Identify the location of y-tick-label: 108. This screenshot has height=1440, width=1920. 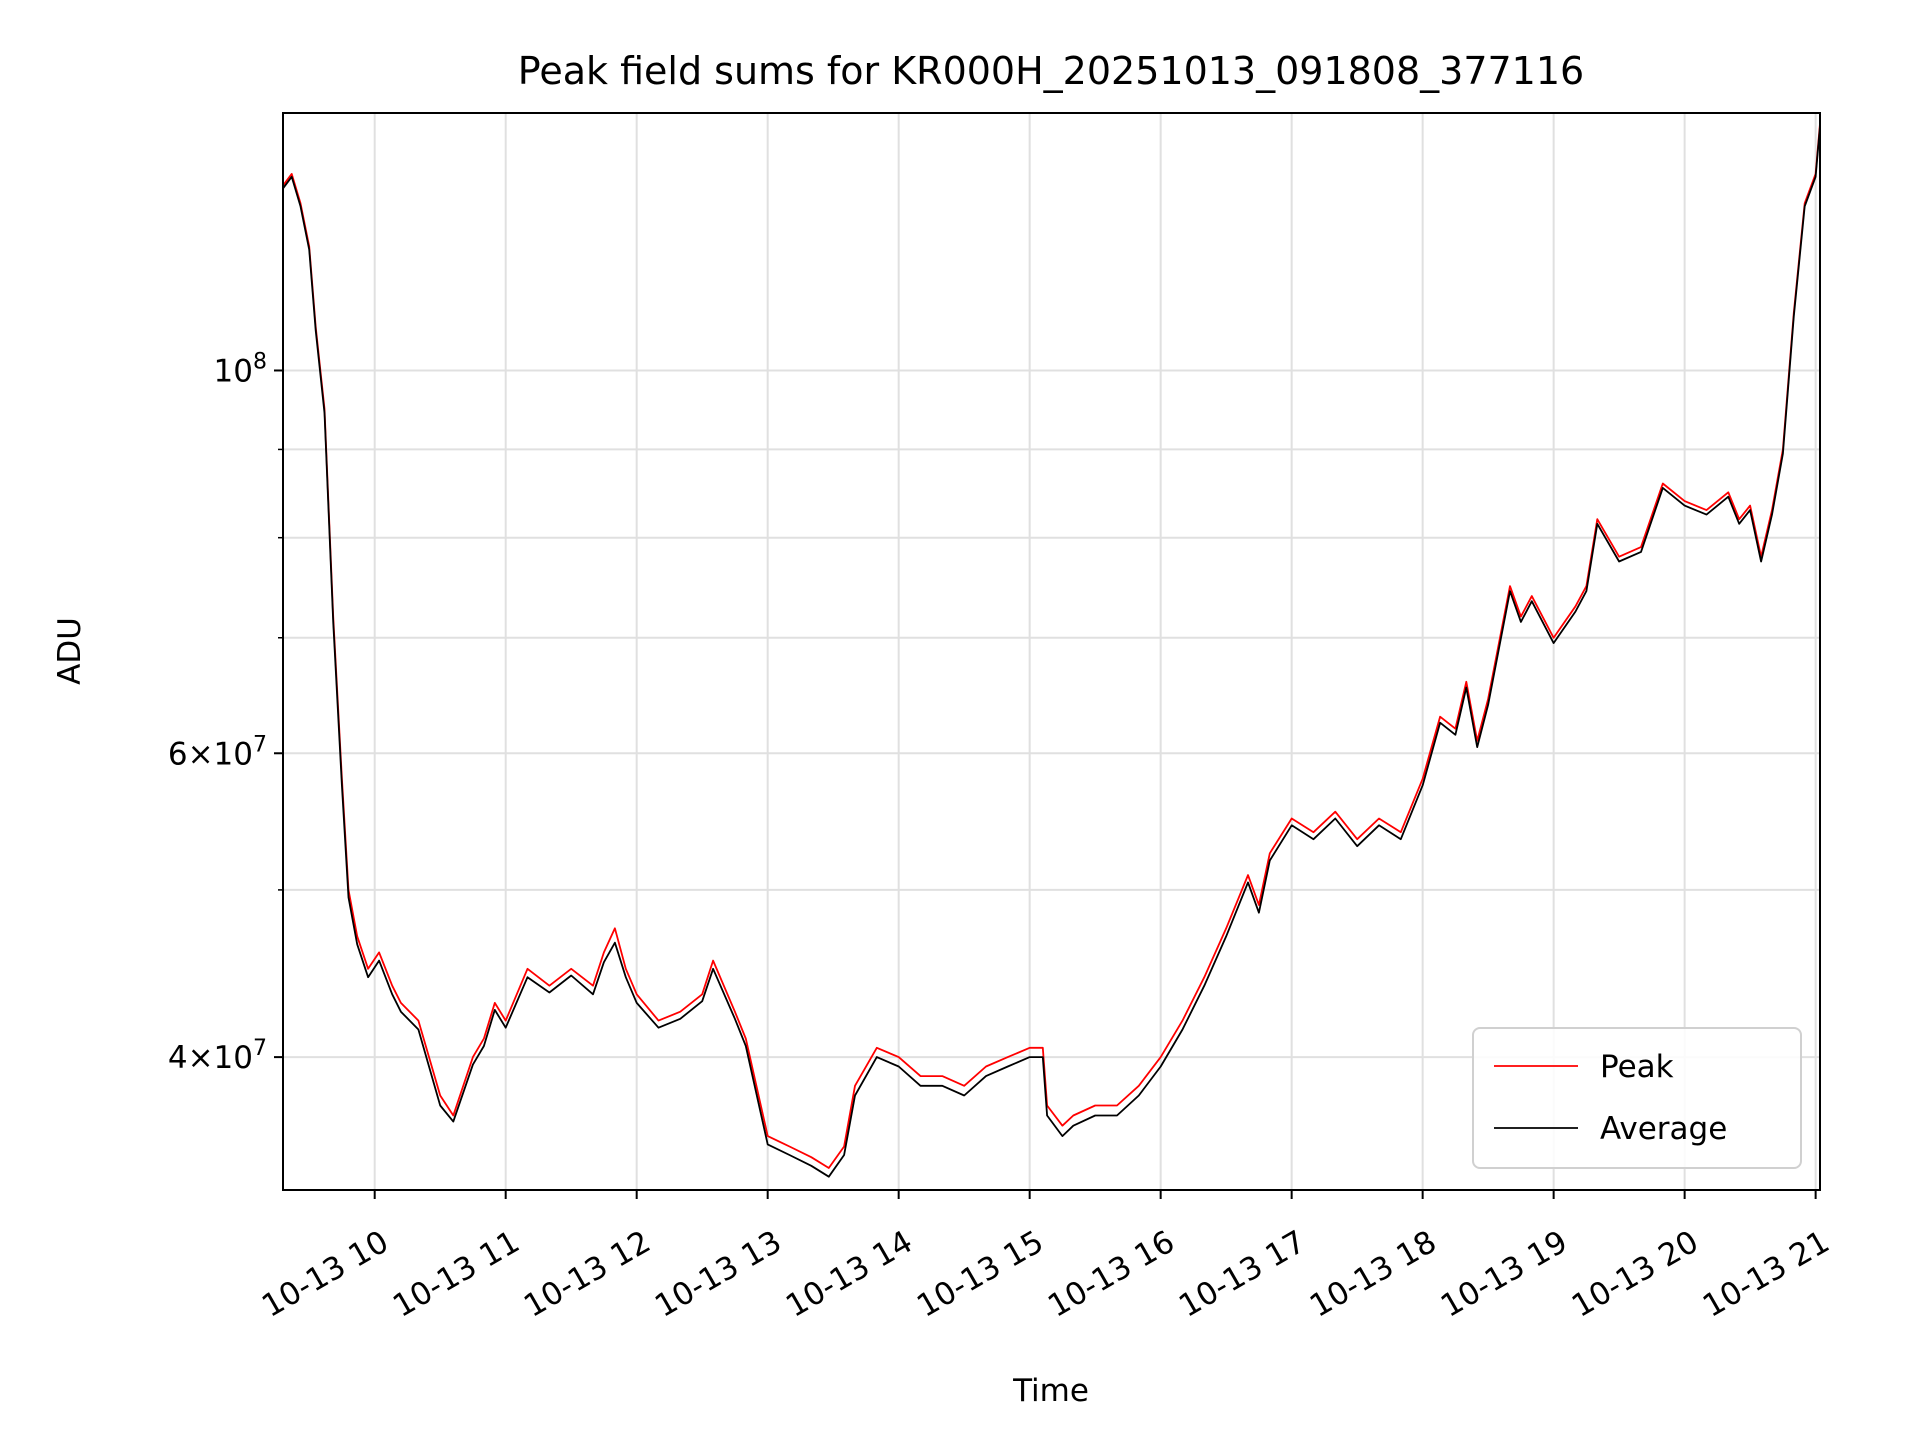
(240, 369).